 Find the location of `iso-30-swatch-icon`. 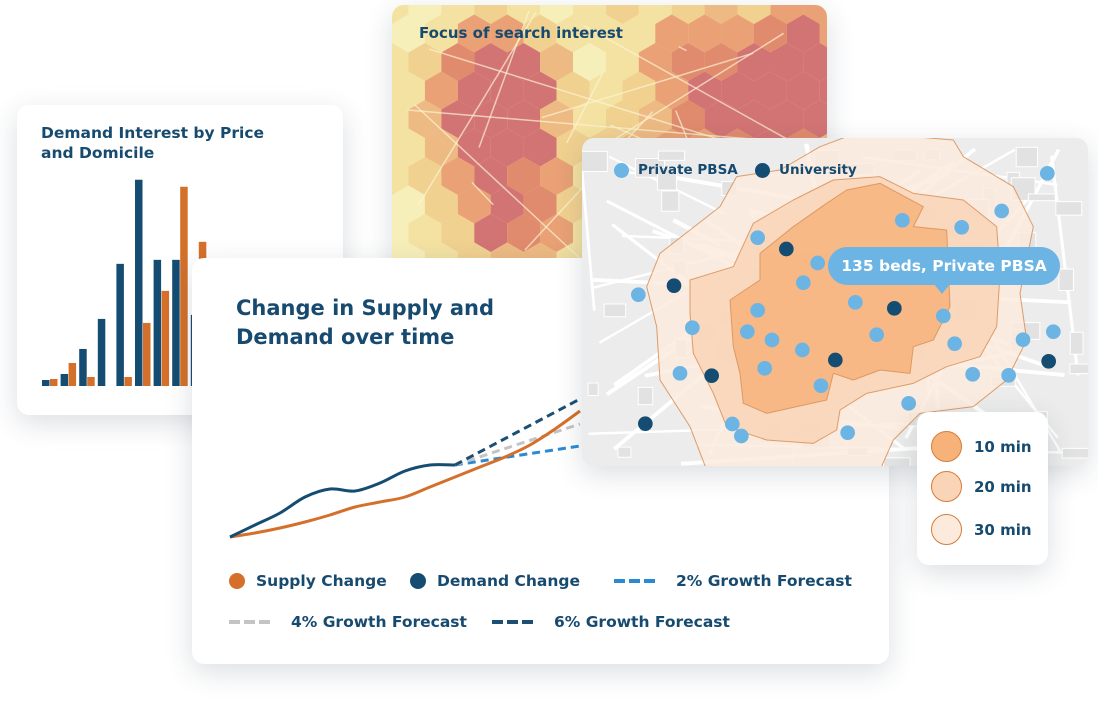

iso-30-swatch-icon is located at coordinates (946, 529).